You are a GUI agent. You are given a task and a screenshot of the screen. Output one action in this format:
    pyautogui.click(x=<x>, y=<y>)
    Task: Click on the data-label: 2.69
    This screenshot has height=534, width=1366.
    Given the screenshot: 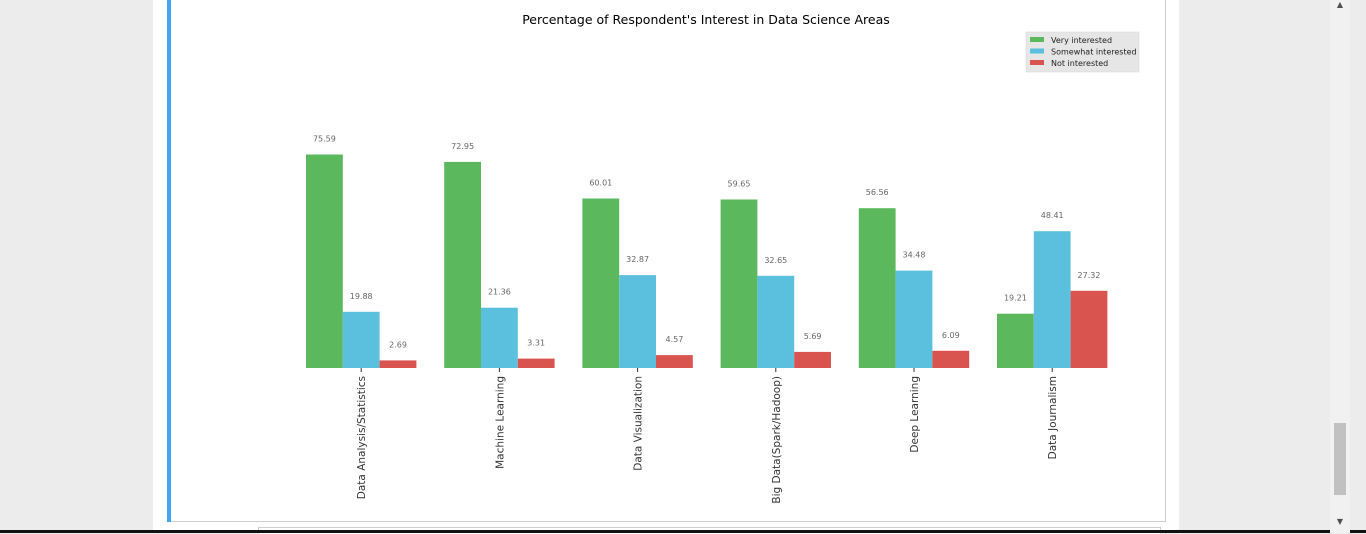 What is the action you would take?
    pyautogui.click(x=398, y=344)
    